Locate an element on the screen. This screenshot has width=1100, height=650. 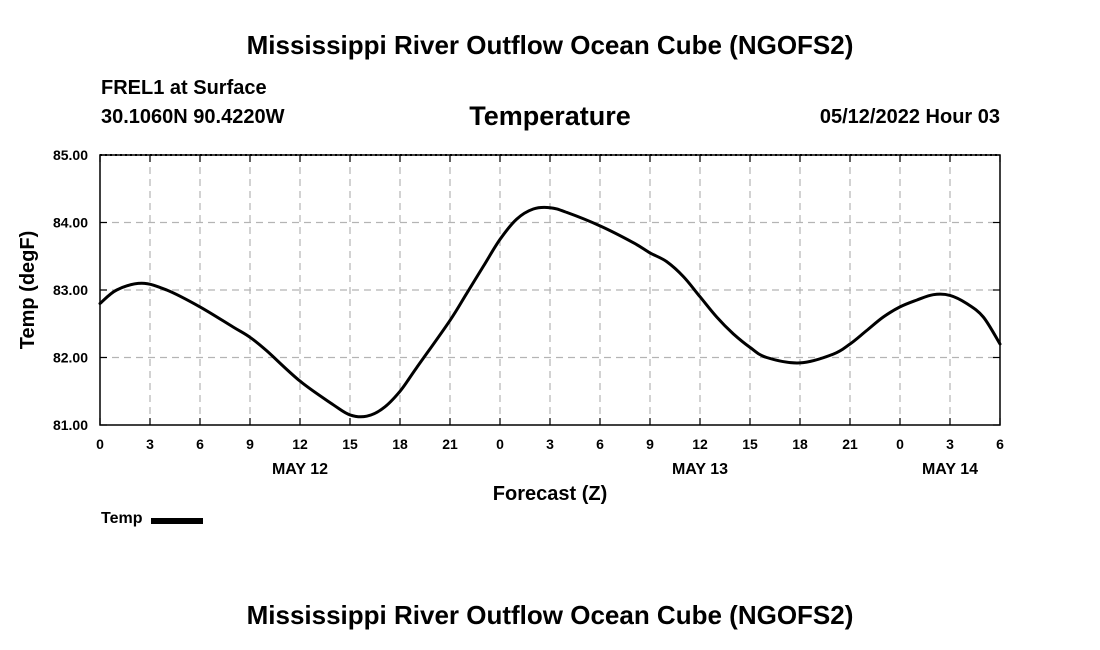
legend: Temp is located at coordinates (152, 519).